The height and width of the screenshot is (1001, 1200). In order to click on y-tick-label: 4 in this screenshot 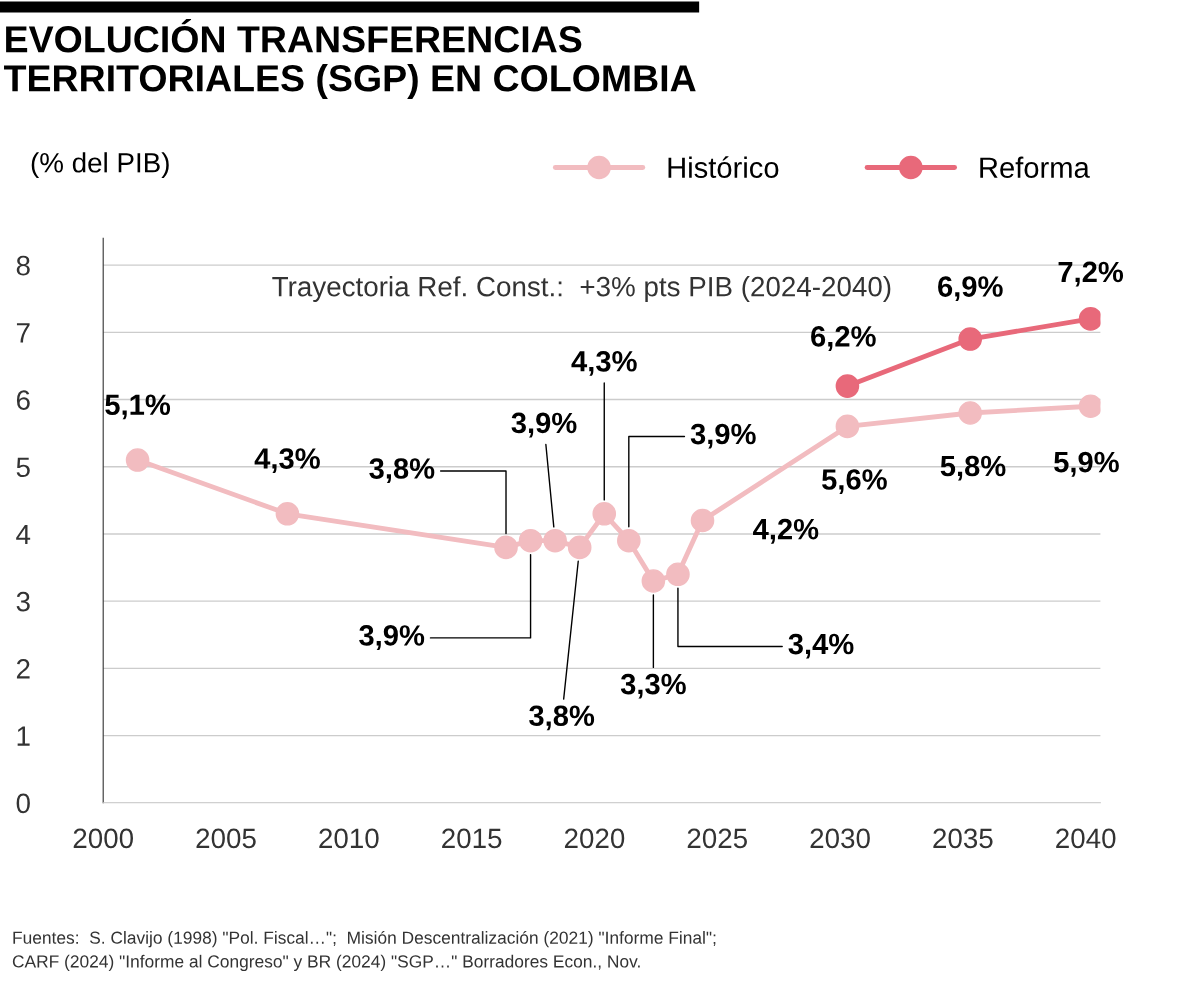, I will do `click(23, 534)`.